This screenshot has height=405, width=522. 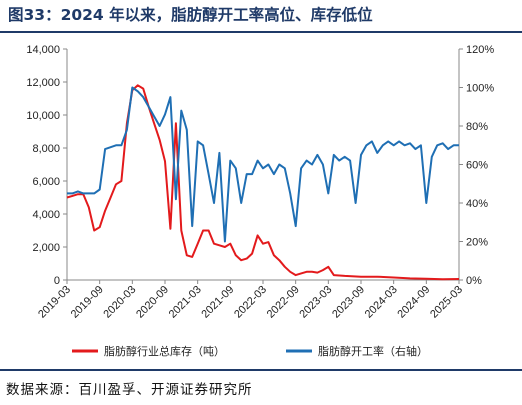 What do you see at coordinates (446, 302) in the screenshot?
I see `x-tick-label: 2025-03` at bounding box center [446, 302].